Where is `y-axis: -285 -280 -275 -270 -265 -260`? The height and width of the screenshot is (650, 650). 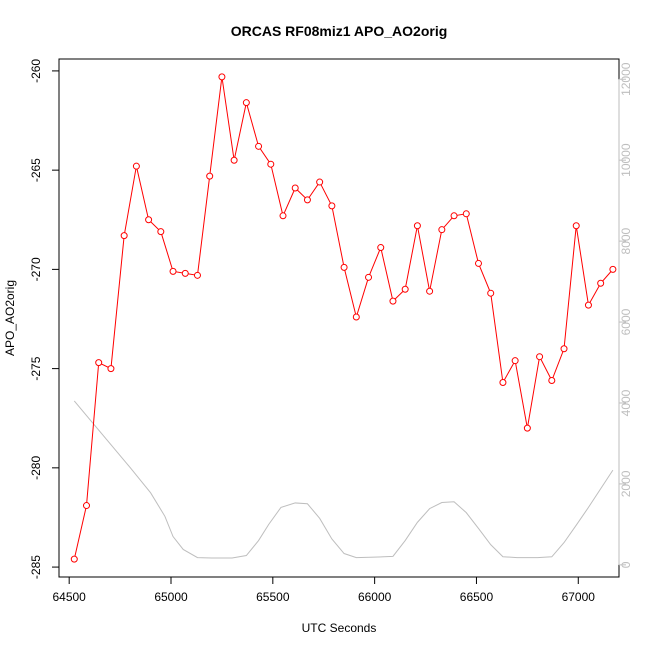
y-axis: -285 -280 -275 -270 -265 -260 is located at coordinates (44, 319).